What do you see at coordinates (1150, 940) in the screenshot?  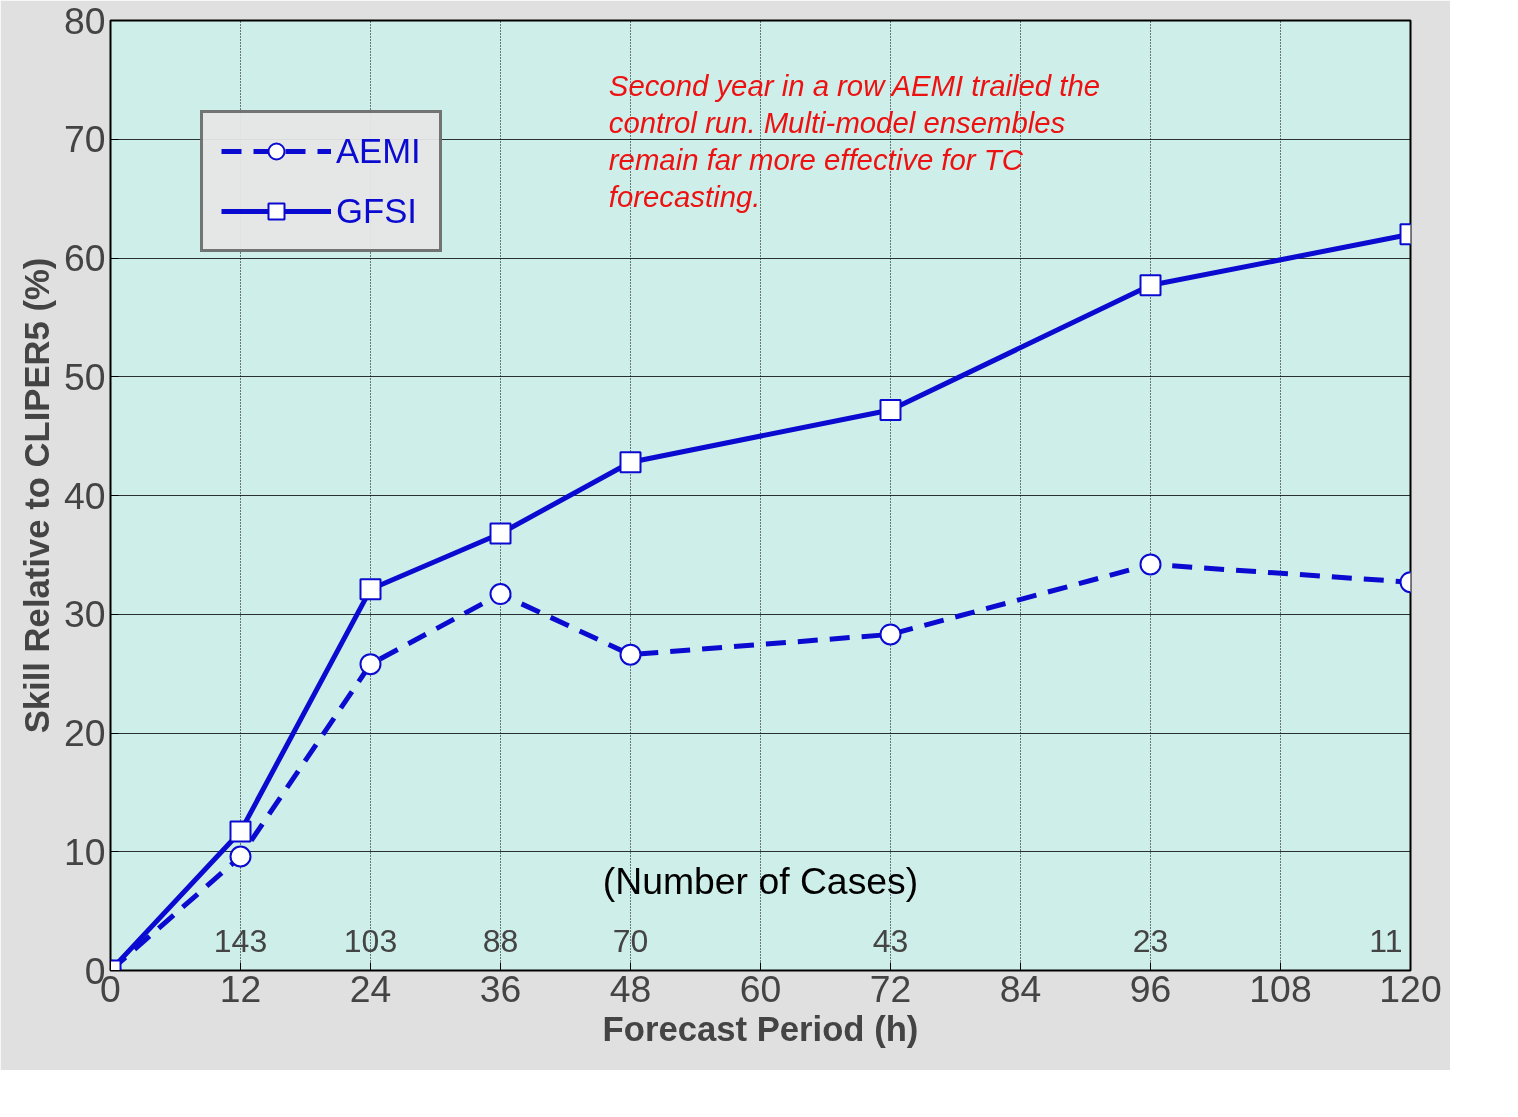 I see `annotation: 23` at bounding box center [1150, 940].